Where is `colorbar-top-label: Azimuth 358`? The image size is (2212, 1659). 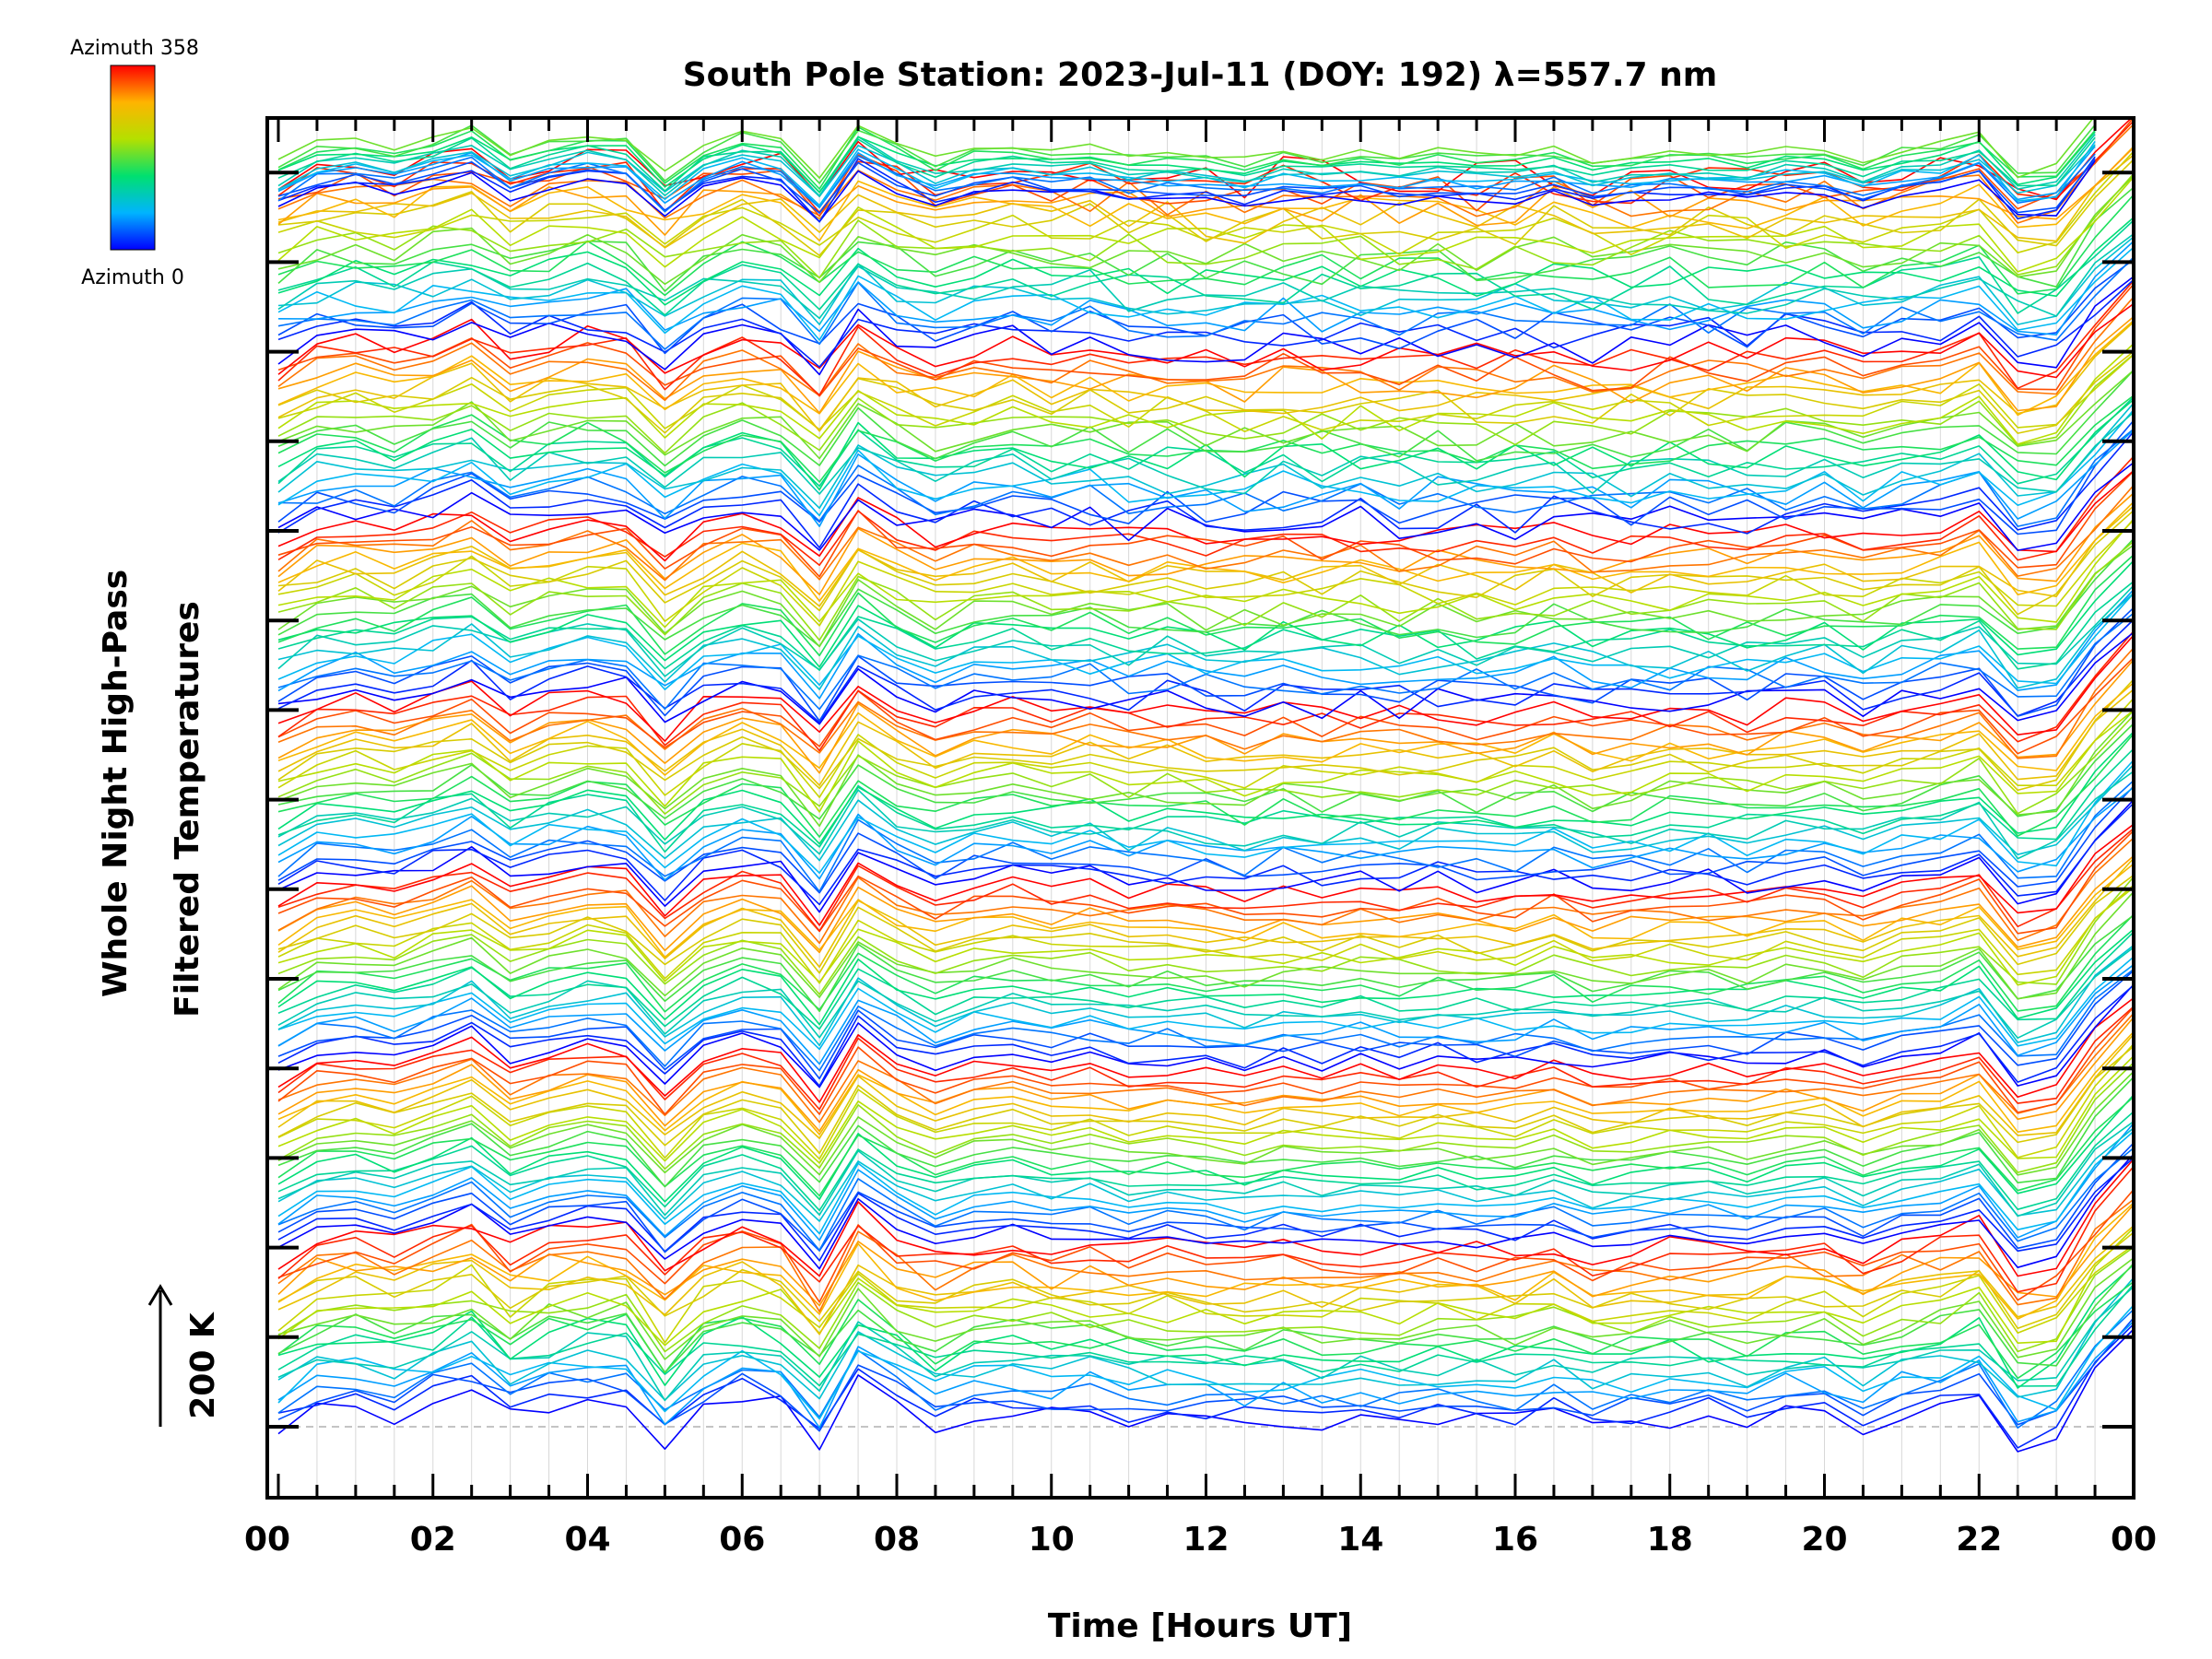
colorbar-top-label: Azimuth 358 is located at coordinates (134, 48).